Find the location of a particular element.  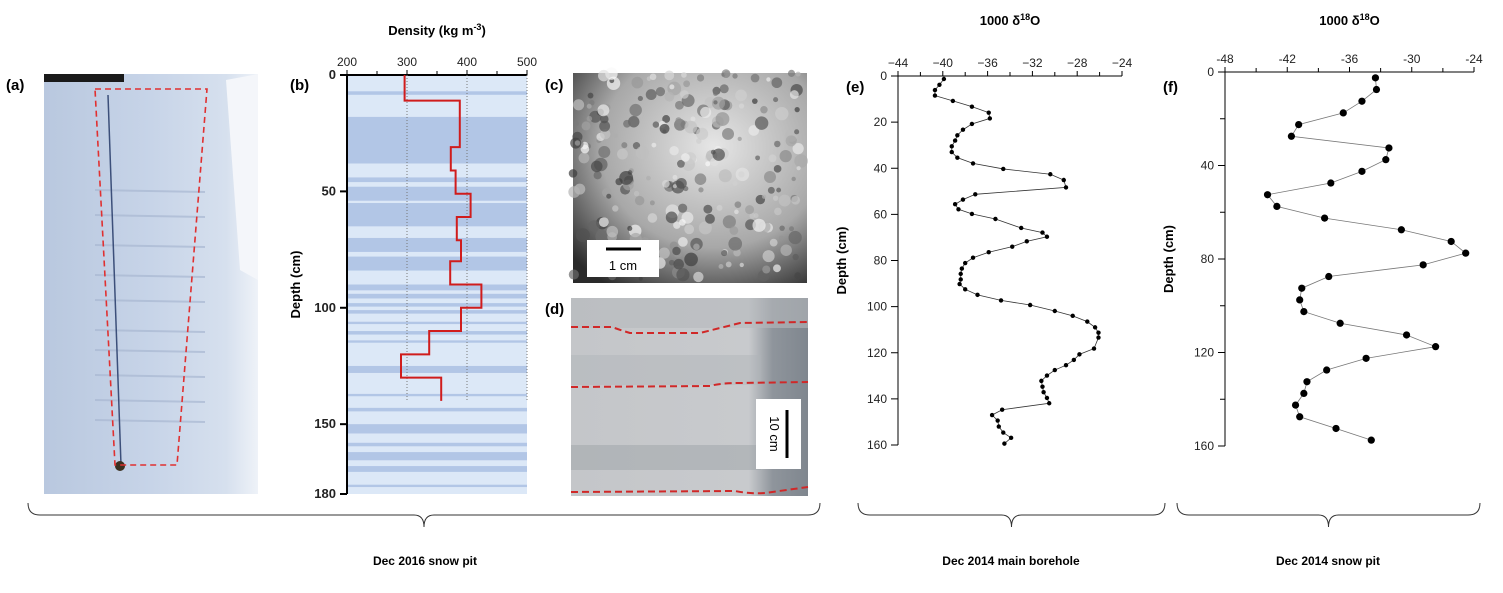

group-label-2014-borehole: Dec 2014 main borehole is located at coordinates (1011, 561).